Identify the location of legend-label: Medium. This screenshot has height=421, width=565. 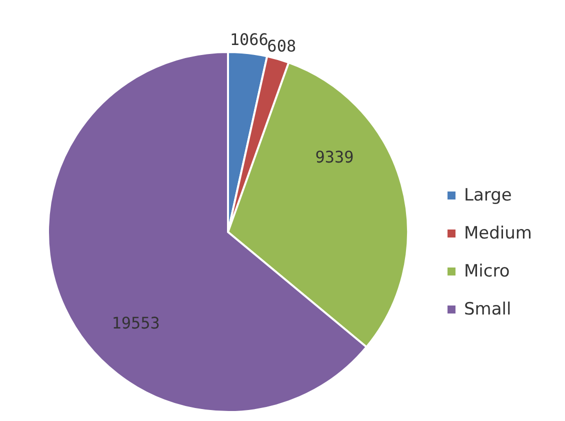
(498, 234).